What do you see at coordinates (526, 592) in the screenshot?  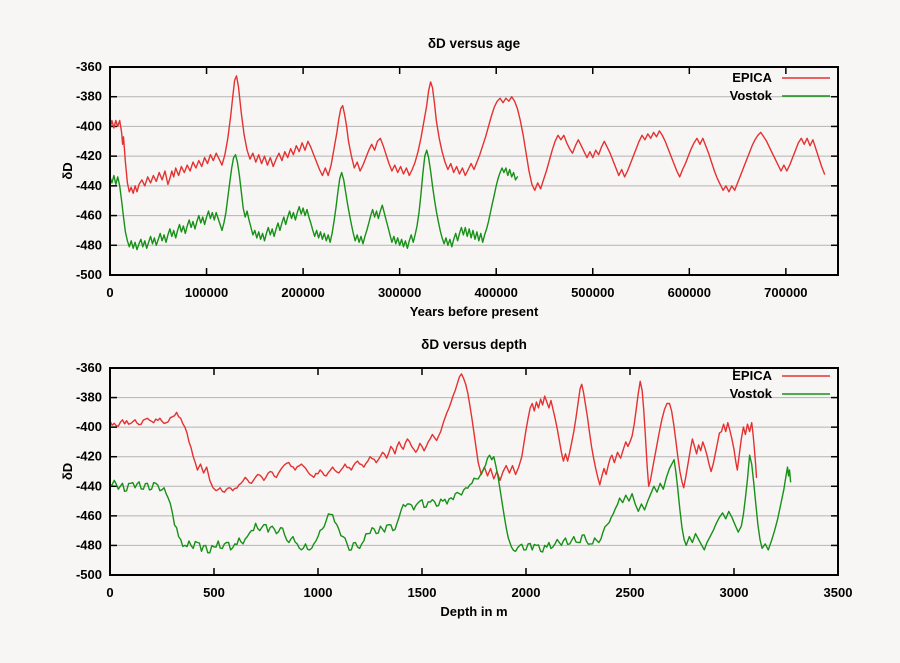 I see `x-tick-label: 2000` at bounding box center [526, 592].